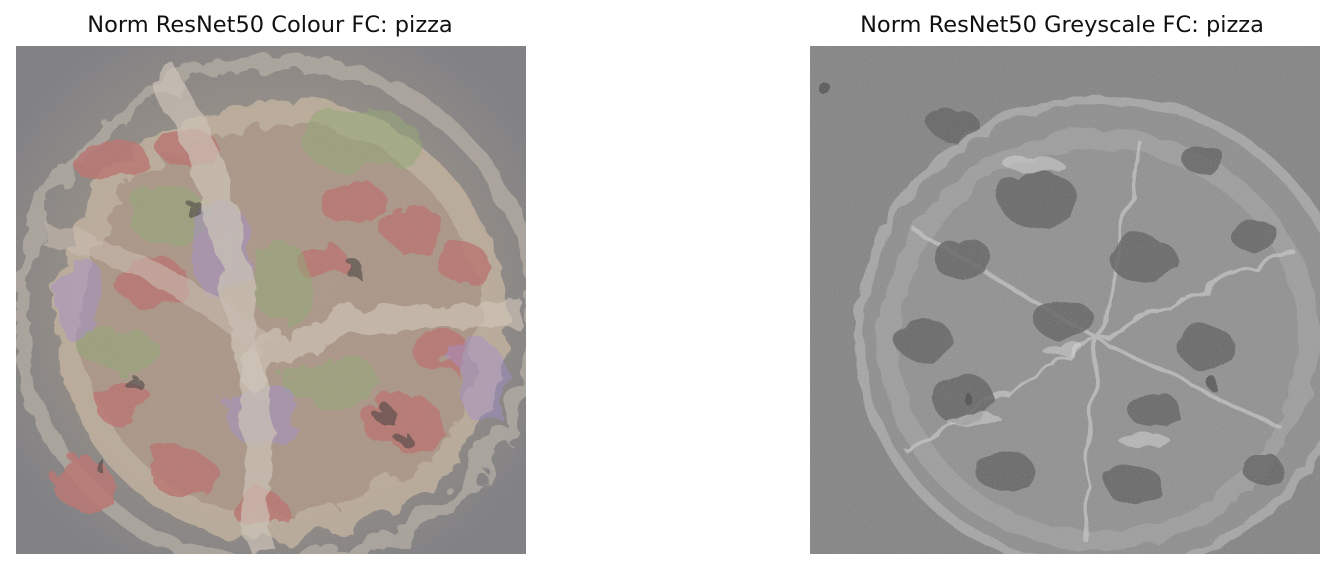  Describe the element at coordinates (270, 25) in the screenshot. I see `colour-panel-title: Norm ResNet50 Colour FC: pizza` at that location.